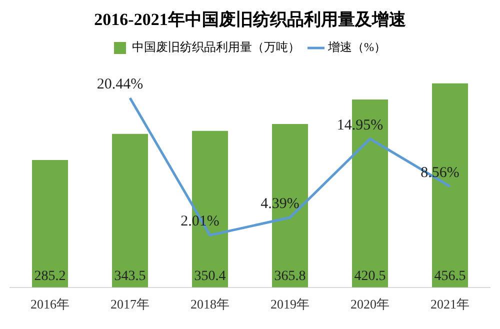 The image size is (500, 329). Describe the element at coordinates (216, 47) in the screenshot. I see `legend-label: 中国废旧纺织品利用量（万吨）` at that location.